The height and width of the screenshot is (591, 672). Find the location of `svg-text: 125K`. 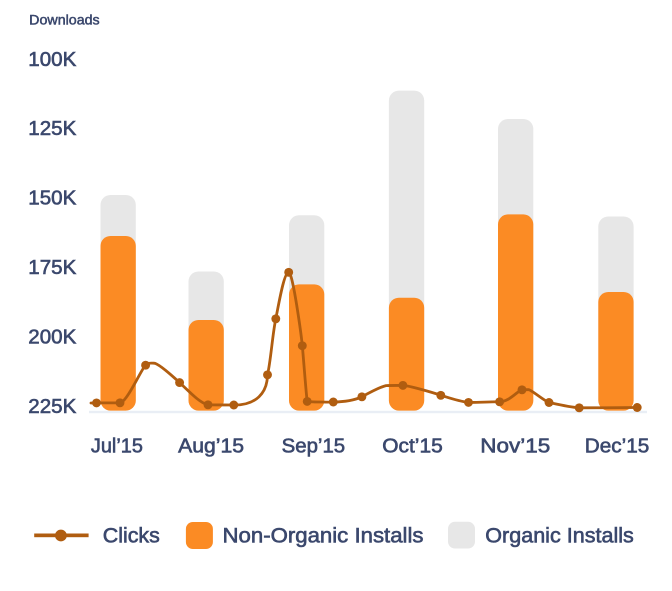

svg-text: 125K is located at coordinates (52, 129).